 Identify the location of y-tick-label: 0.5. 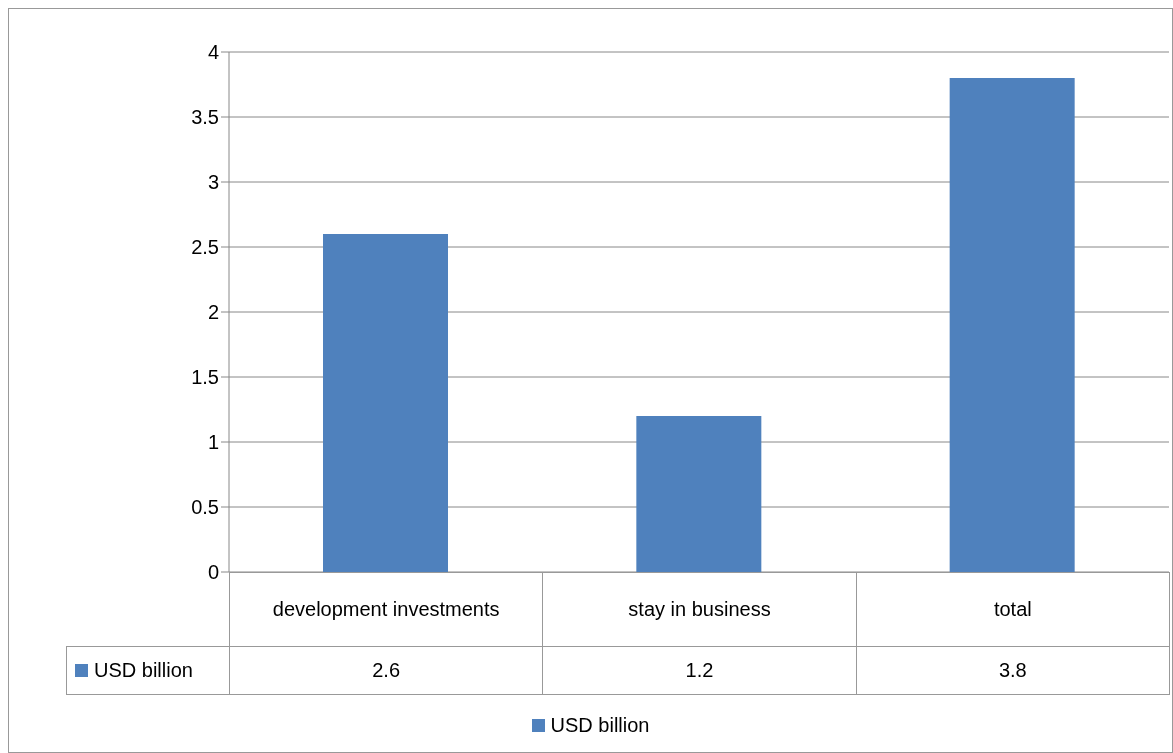
(205, 507).